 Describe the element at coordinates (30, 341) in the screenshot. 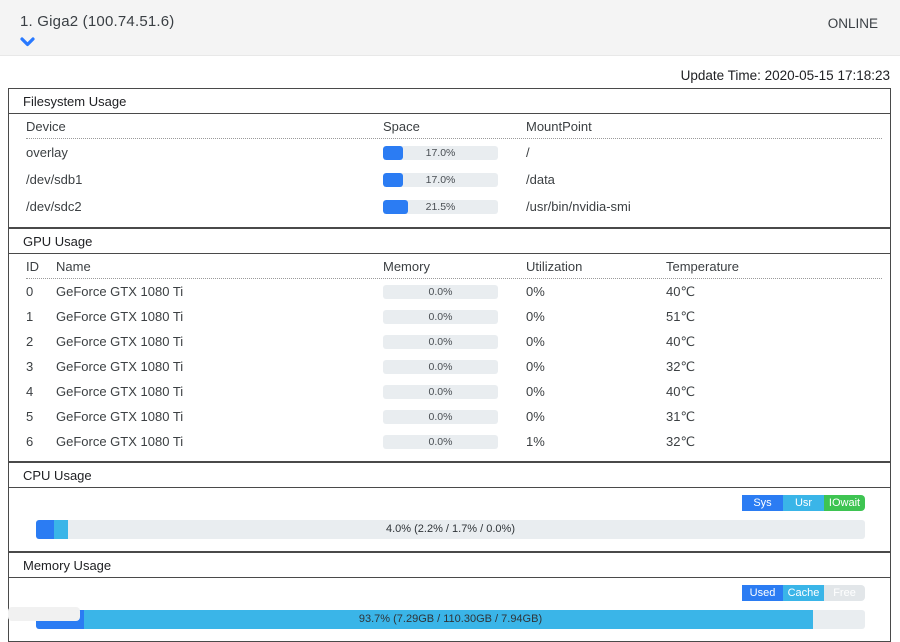

I see `gpu-id: 2` at that location.